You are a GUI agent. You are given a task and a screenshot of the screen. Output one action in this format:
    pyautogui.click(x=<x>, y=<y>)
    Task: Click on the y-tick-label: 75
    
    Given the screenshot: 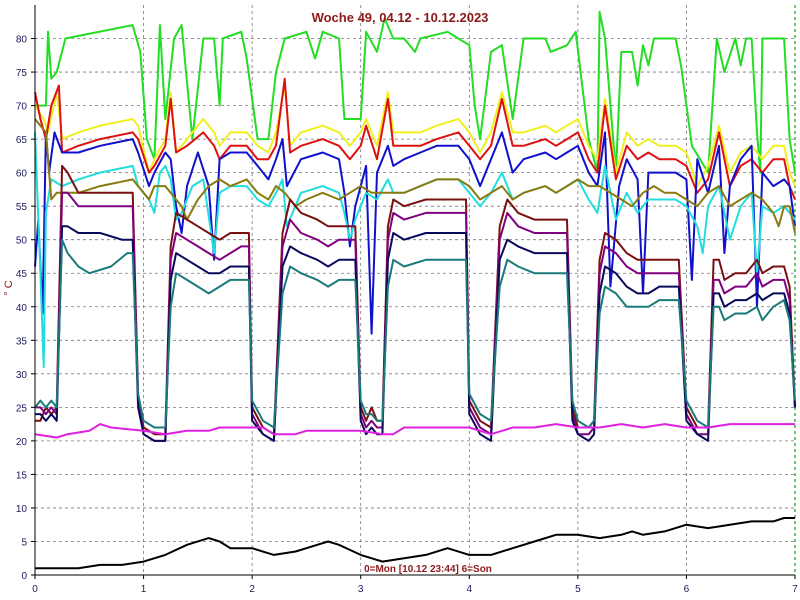 What is the action you would take?
    pyautogui.click(x=22, y=73)
    